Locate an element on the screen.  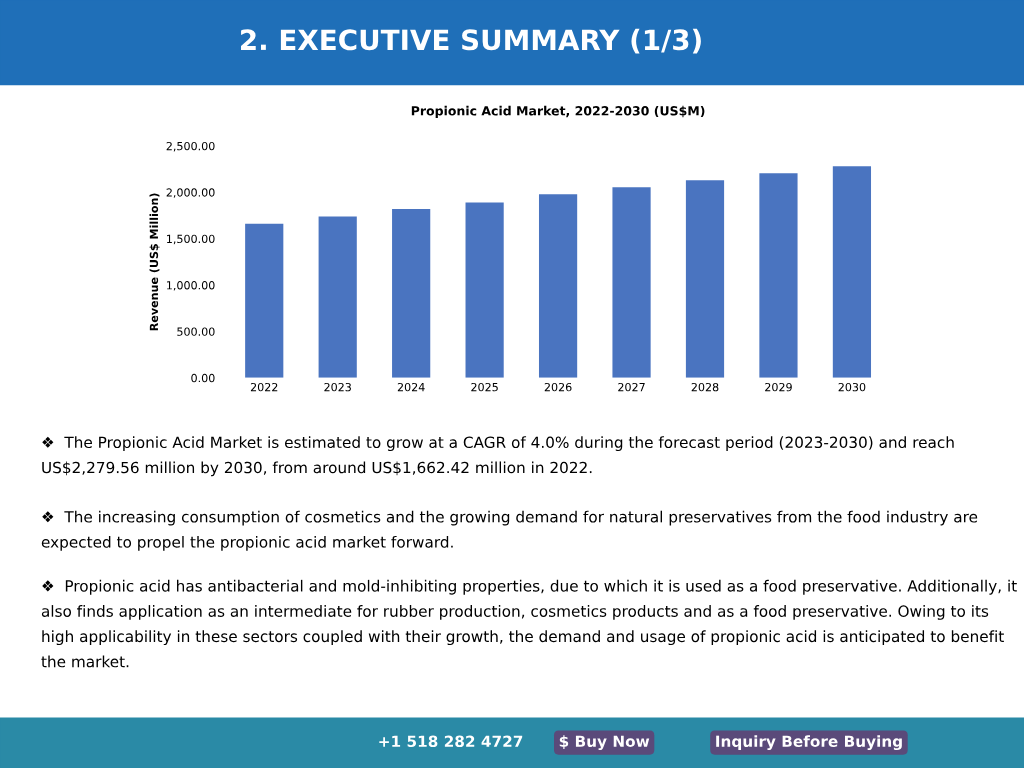
x-tick-label: 2027 is located at coordinates (631, 387).